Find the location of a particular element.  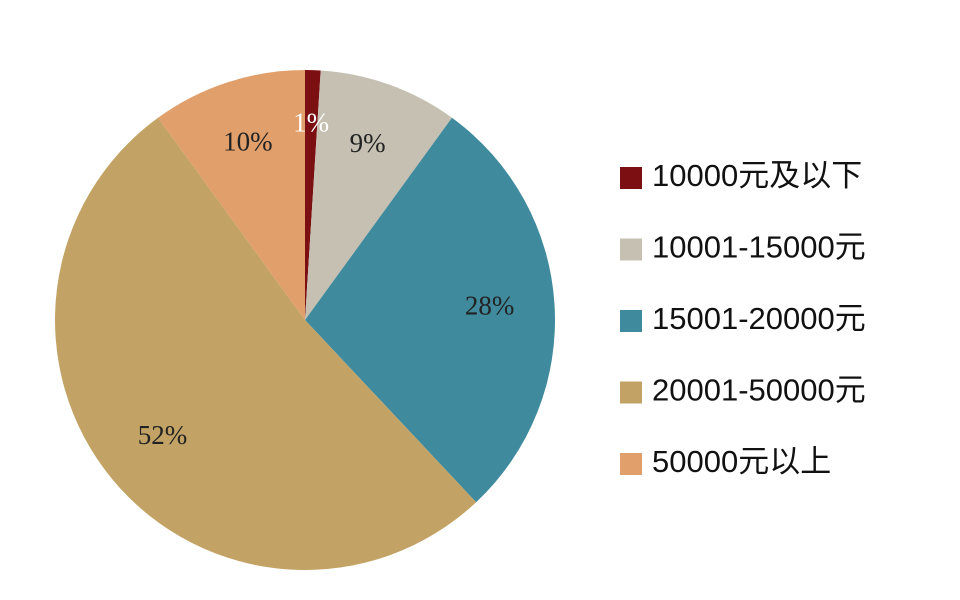

data-label: 9% is located at coordinates (368, 143).